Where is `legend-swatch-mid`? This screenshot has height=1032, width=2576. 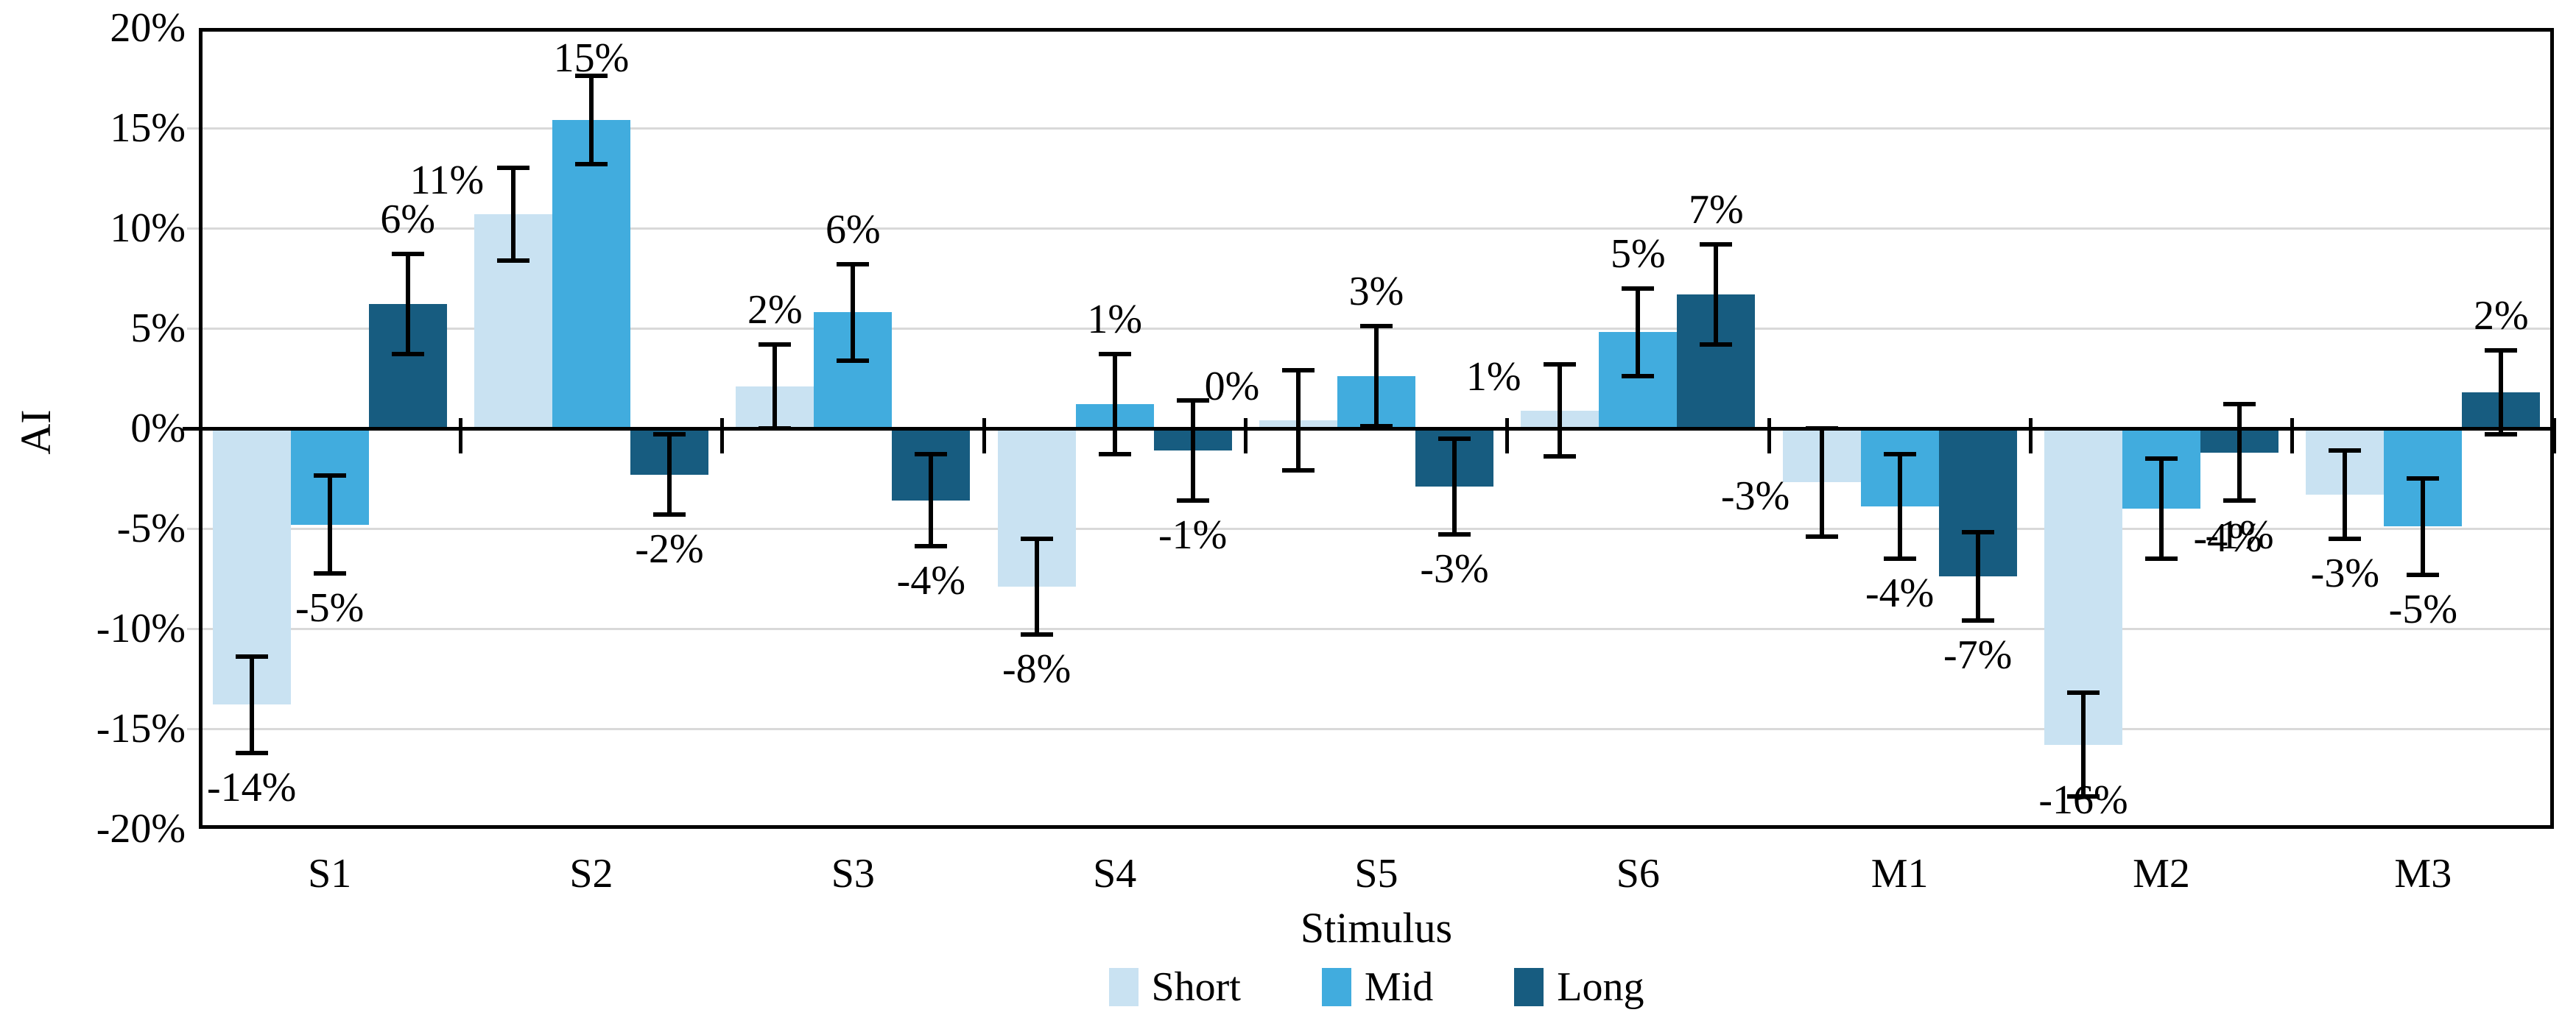
legend-swatch-mid is located at coordinates (1336, 987).